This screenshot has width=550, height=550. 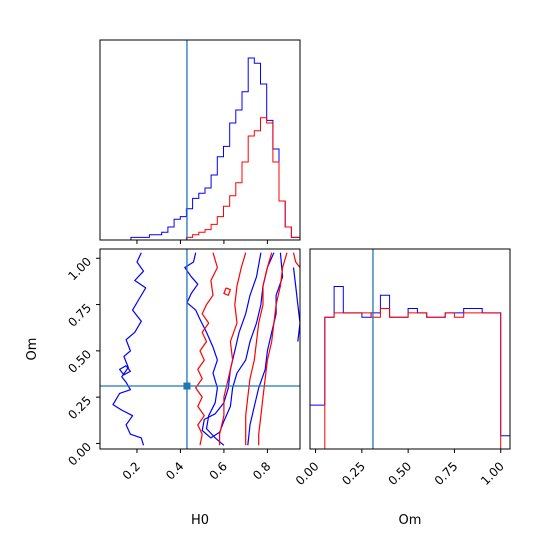 I want to click on contours-blue, so click(x=206, y=349).